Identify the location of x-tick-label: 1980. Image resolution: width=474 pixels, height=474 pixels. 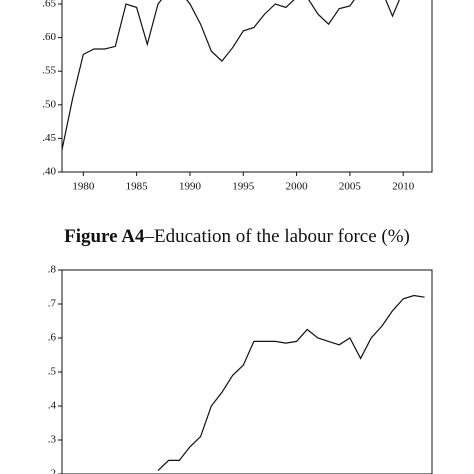
(83, 187).